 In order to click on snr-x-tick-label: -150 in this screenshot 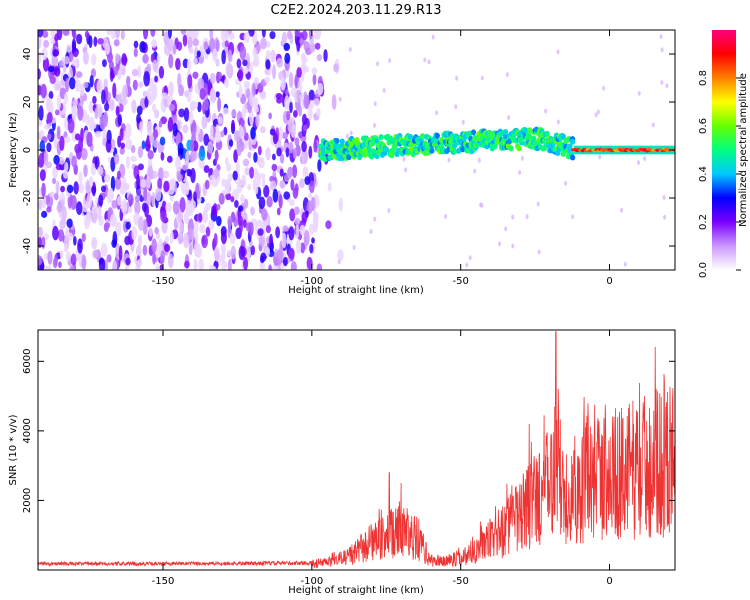, I will do `click(163, 581)`.